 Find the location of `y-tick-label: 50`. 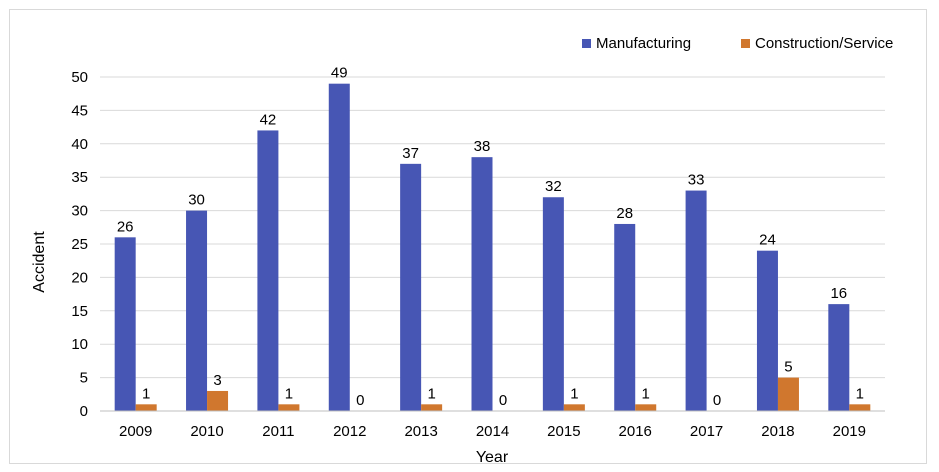

y-tick-label: 50 is located at coordinates (79, 77).